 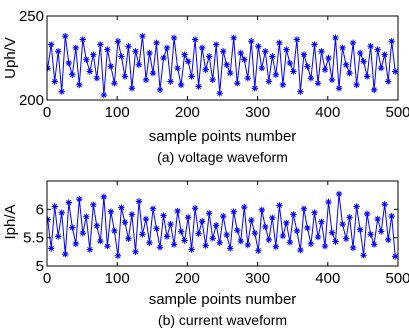 What do you see at coordinates (10, 221) in the screenshot?
I see `y-axis-label: Iph/A` at bounding box center [10, 221].